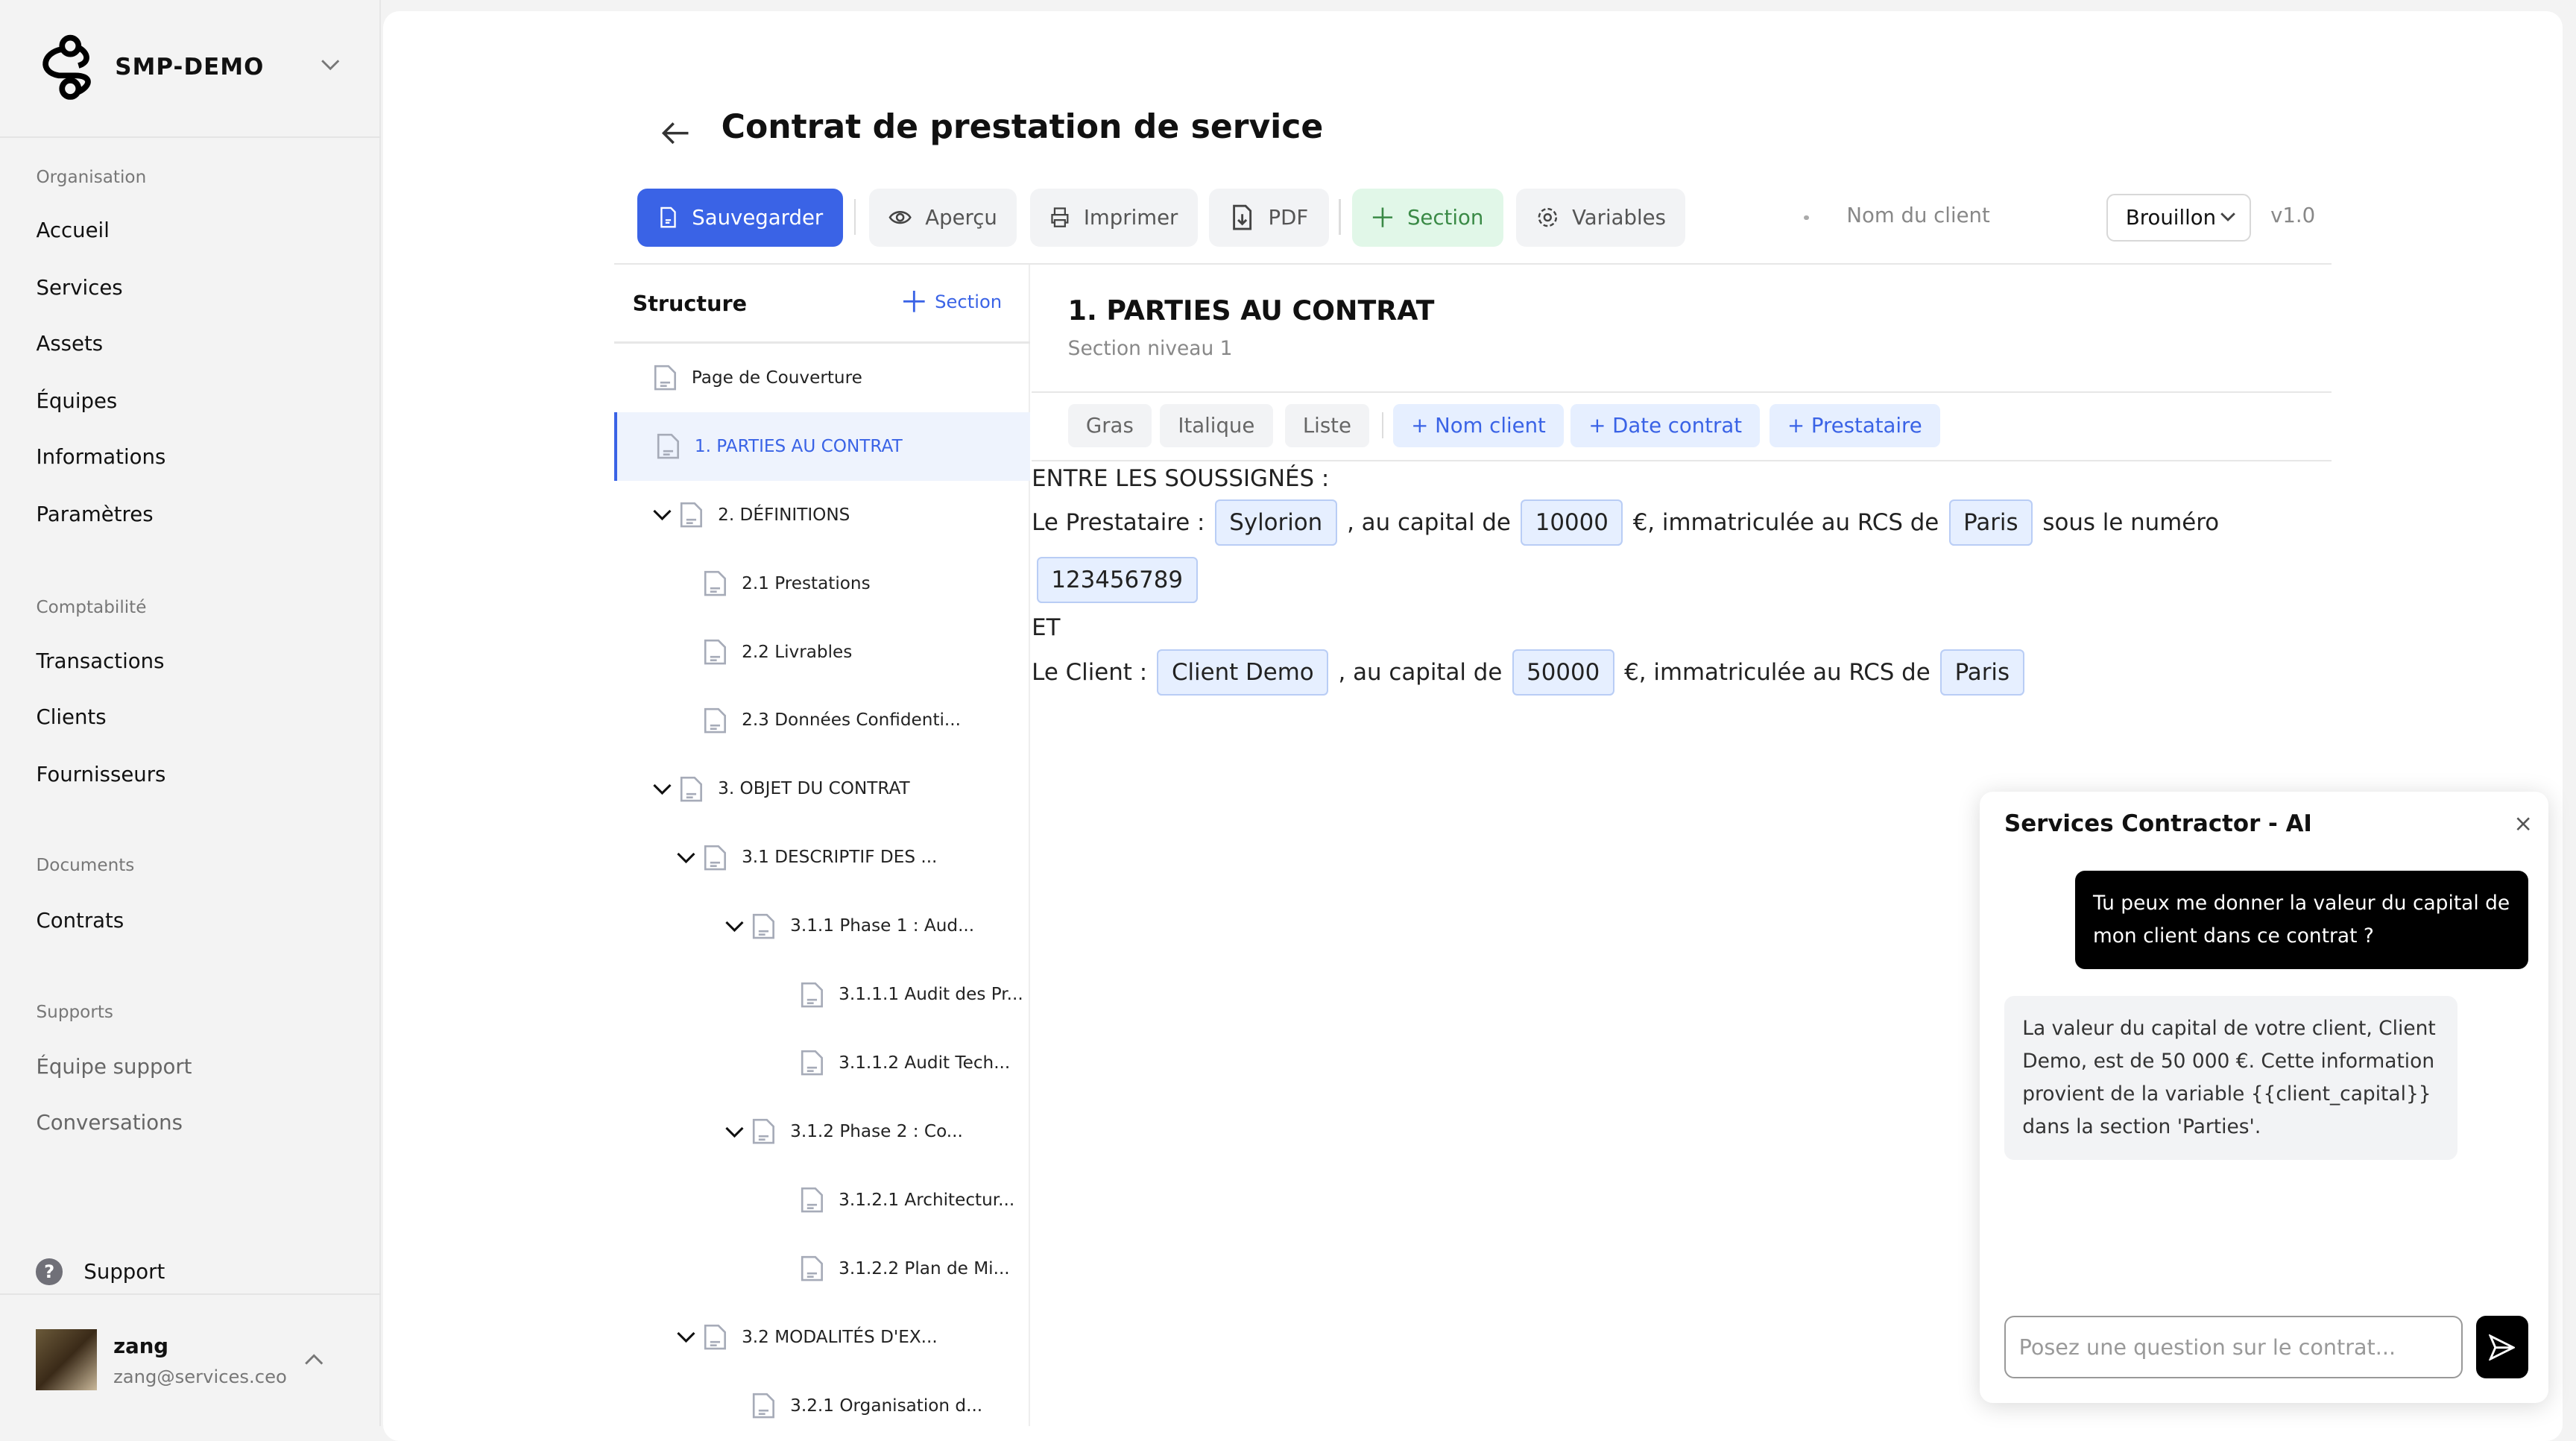  Describe the element at coordinates (313, 1359) in the screenshot. I see `chevron-up-icon` at that location.